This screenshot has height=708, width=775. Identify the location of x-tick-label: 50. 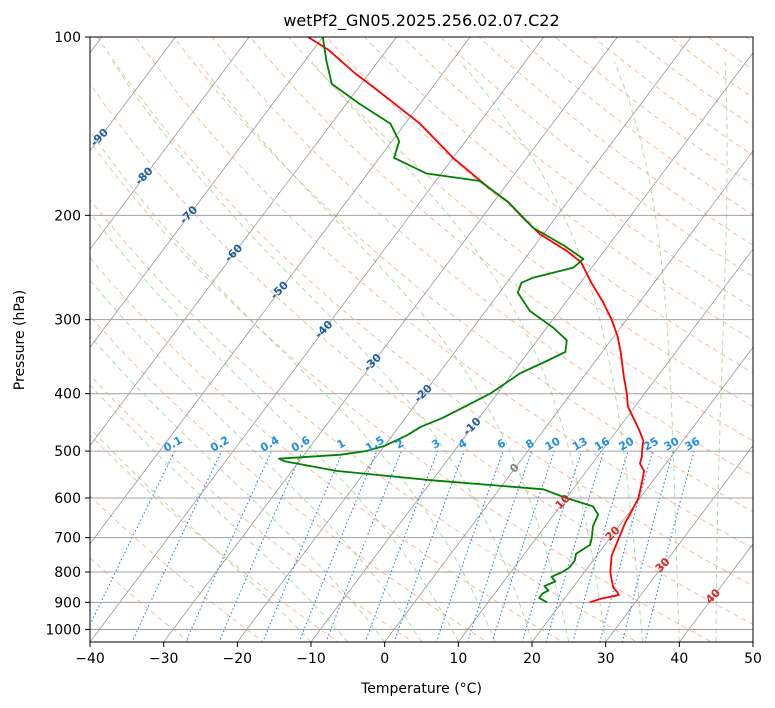
(753, 659).